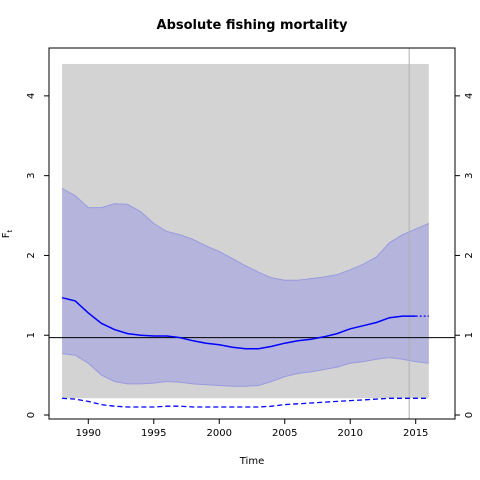 The image size is (480, 480). I want to click on x-tick-label: 2005, so click(284, 433).